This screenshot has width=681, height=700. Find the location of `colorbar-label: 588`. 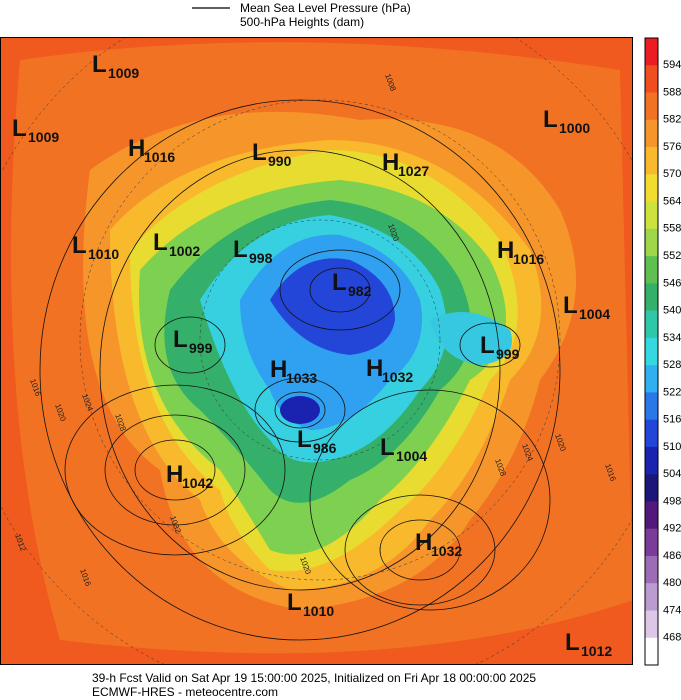

colorbar-label: 588 is located at coordinates (672, 92).